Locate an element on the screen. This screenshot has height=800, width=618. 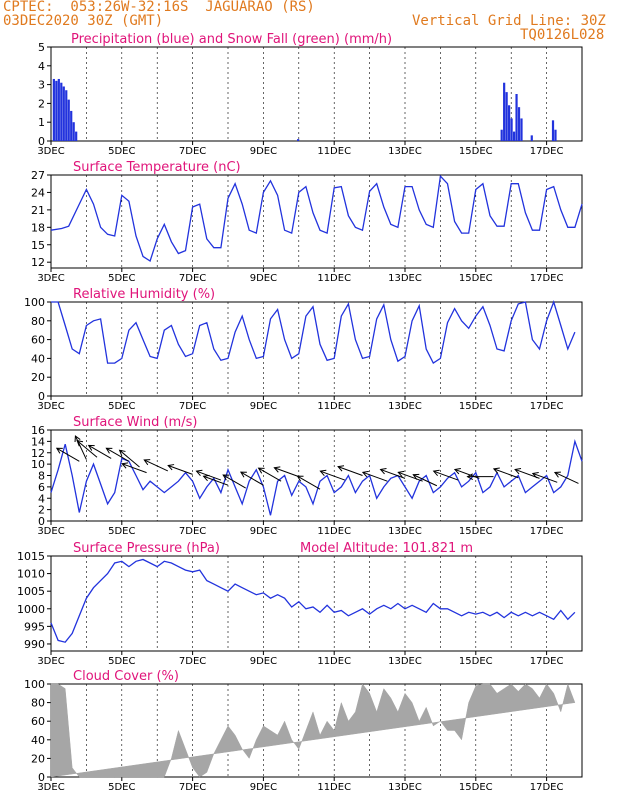
cloud-title: Cloud Cover (%) is located at coordinates (126, 676).